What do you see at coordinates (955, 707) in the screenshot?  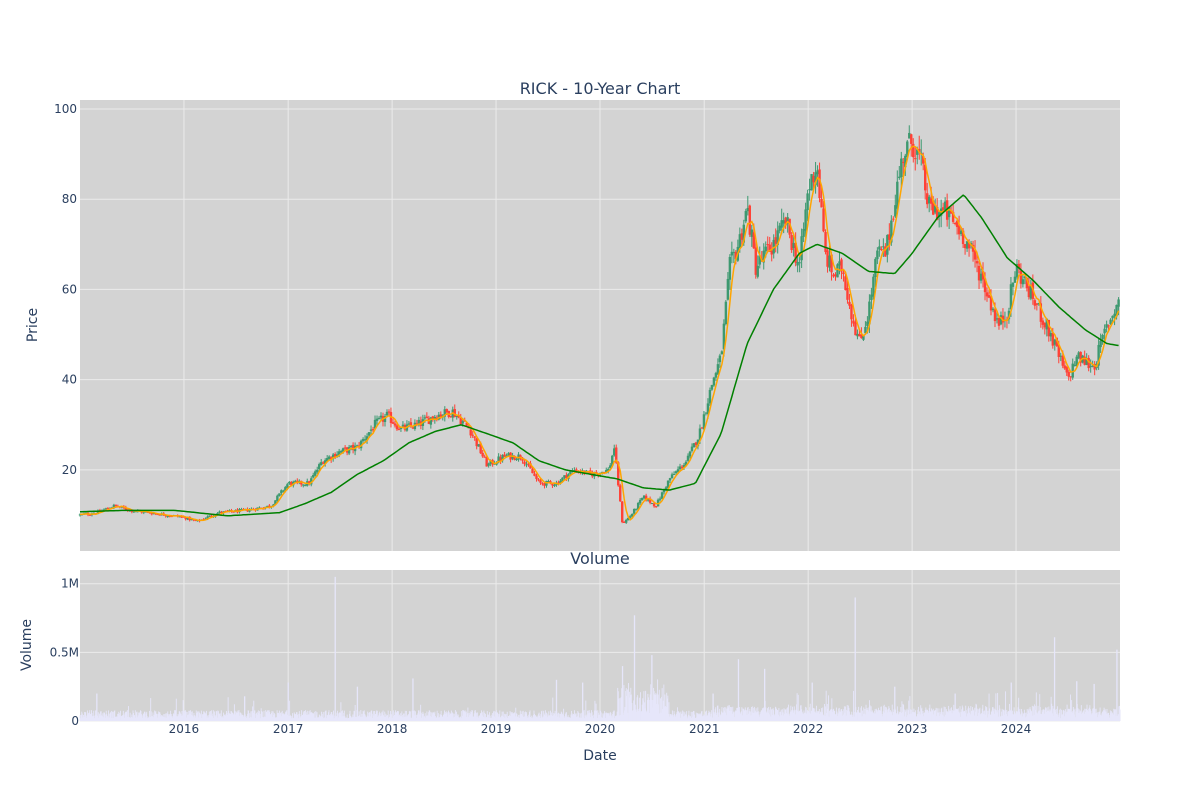 I see `volume-peak-bar` at bounding box center [955, 707].